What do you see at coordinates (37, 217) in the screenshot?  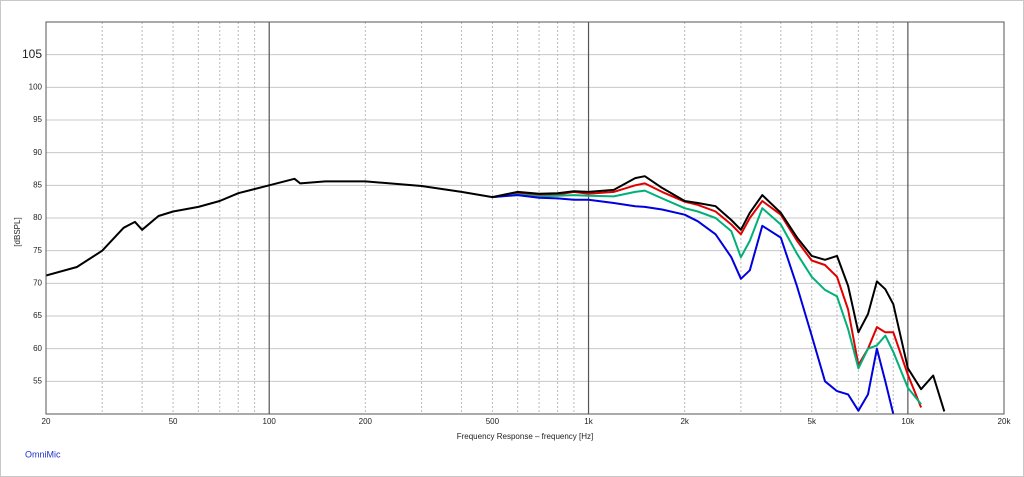 I see `y-tick-label: 80` at bounding box center [37, 217].